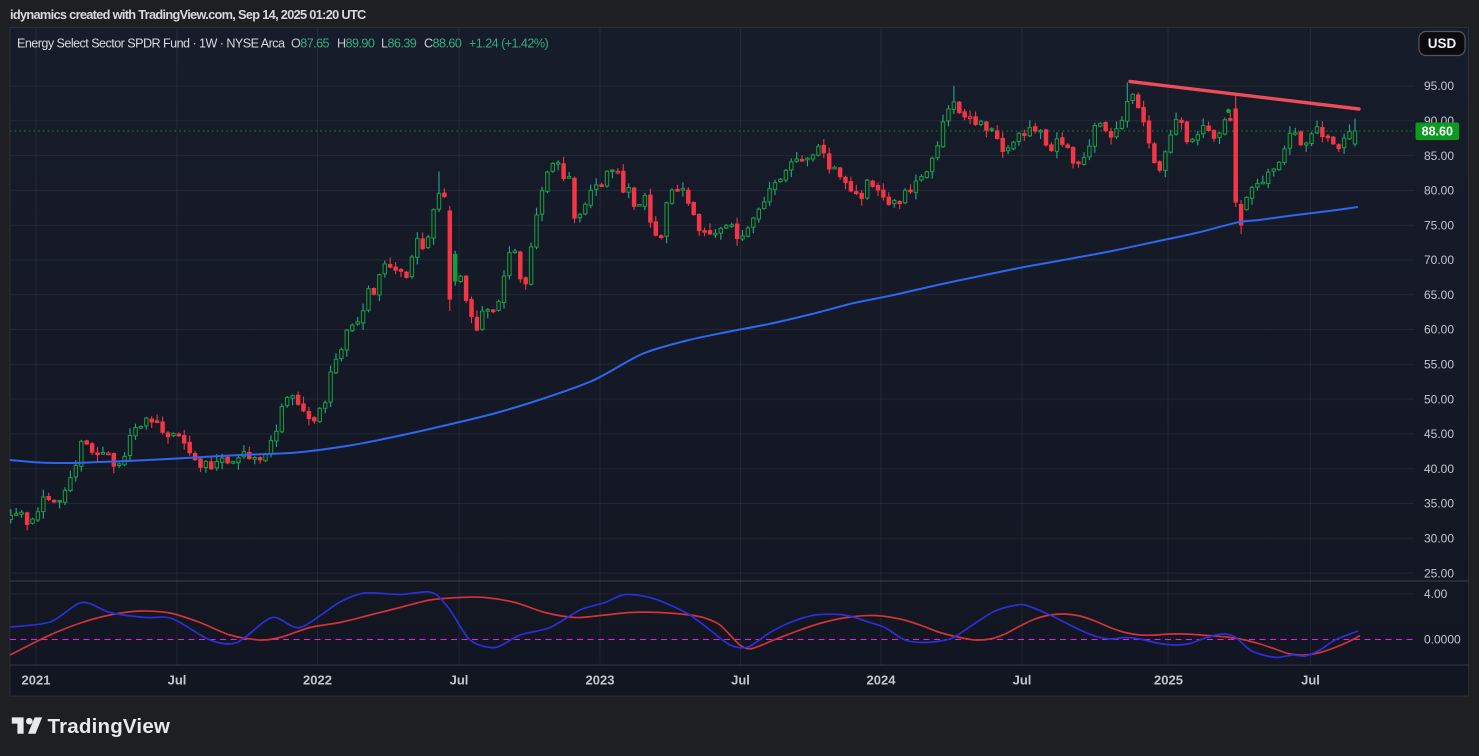  I want to click on svg-text: 50.00, so click(1439, 399).